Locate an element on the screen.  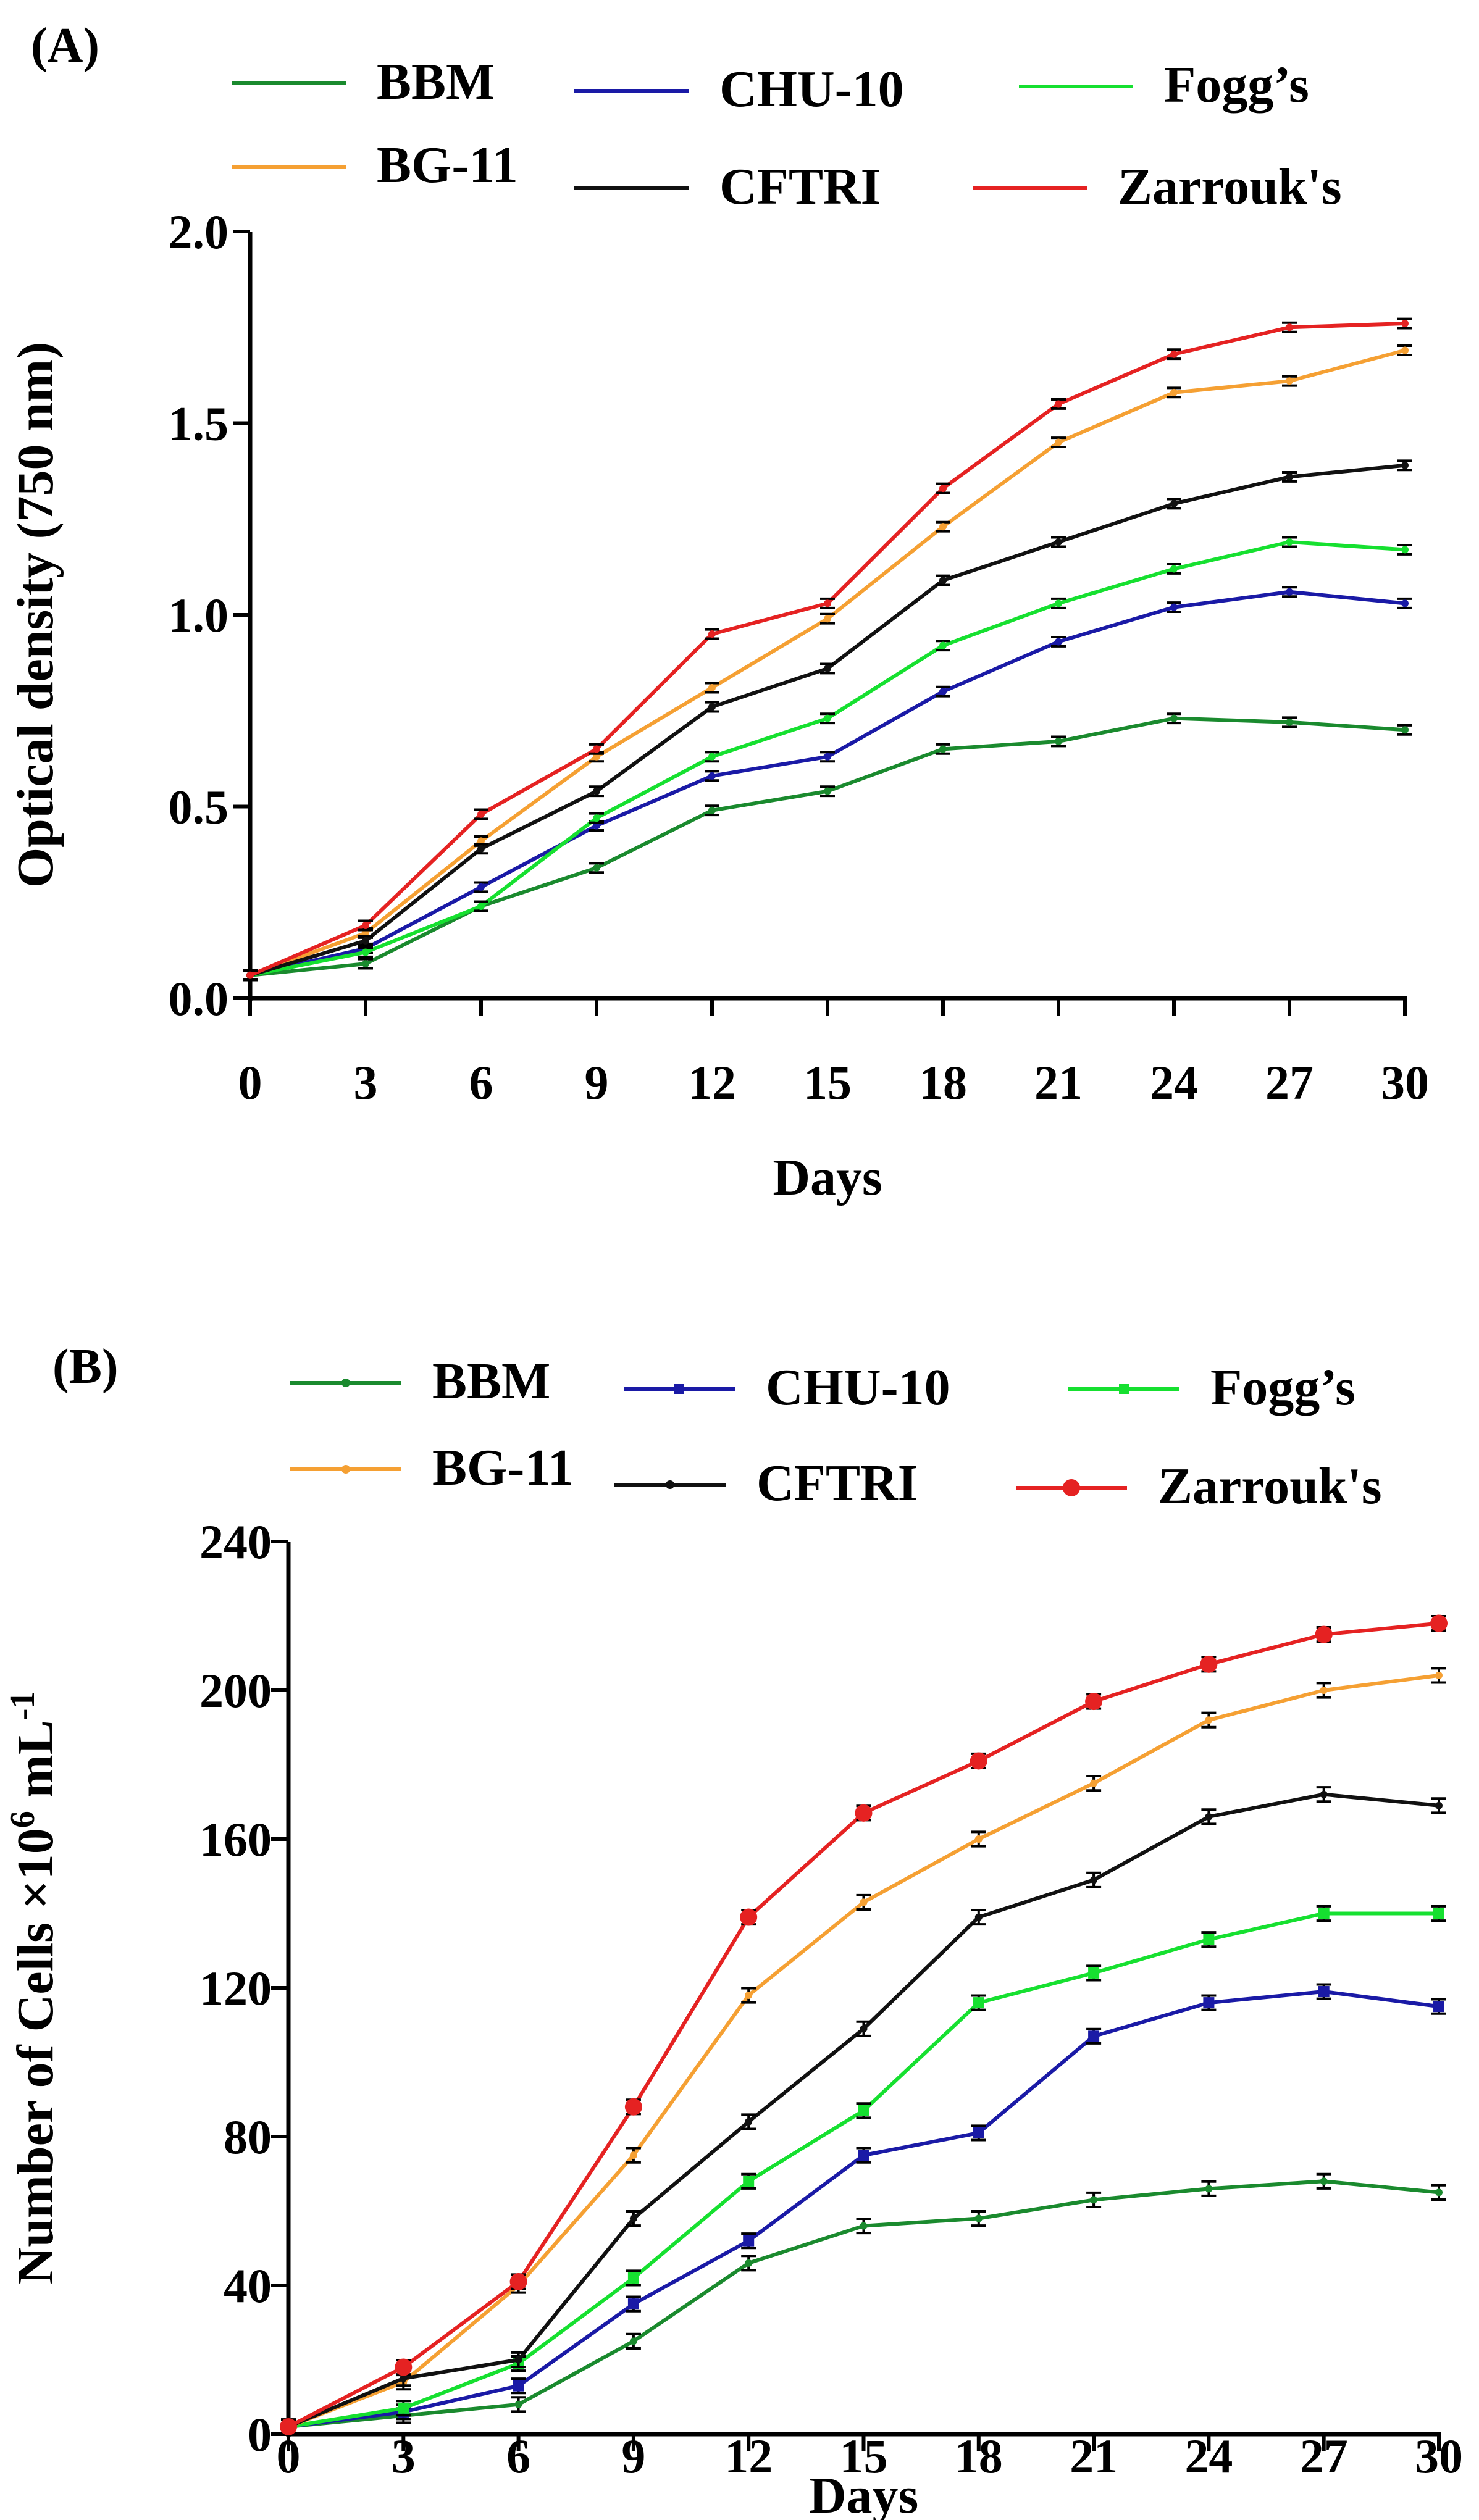
y-tick-label: 40 is located at coordinates (248, 2286).